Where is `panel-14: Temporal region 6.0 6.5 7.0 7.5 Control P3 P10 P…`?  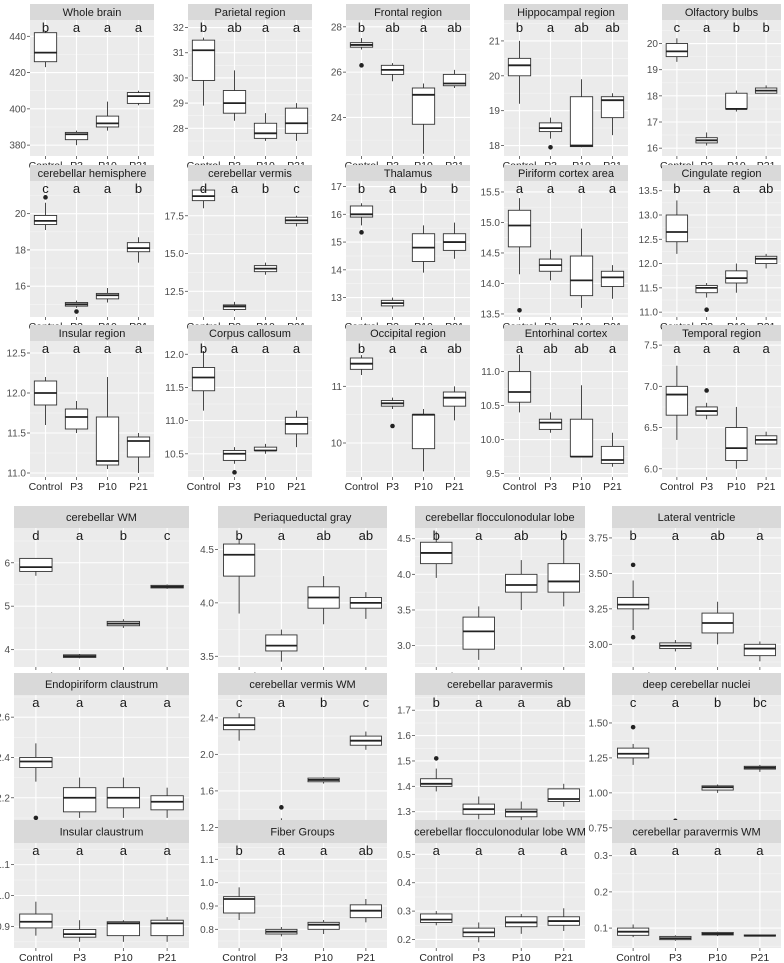 panel-14: Temporal region 6.0 6.5 7.0 7.5 Control P3 P10 P… is located at coordinates (712, 409).